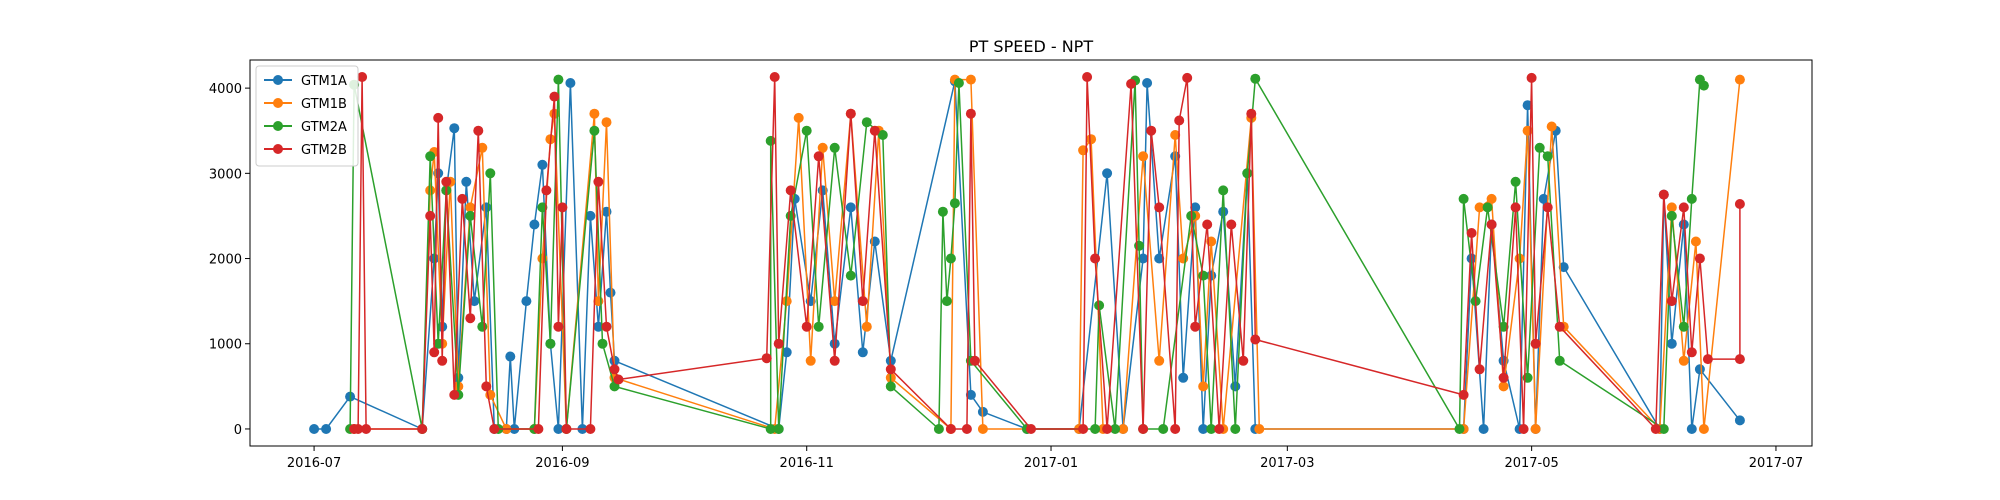 Image resolution: width=2000 pixels, height=500 pixels. What do you see at coordinates (562, 463) in the screenshot?
I see `x-tick-label: 2016-09` at bounding box center [562, 463].